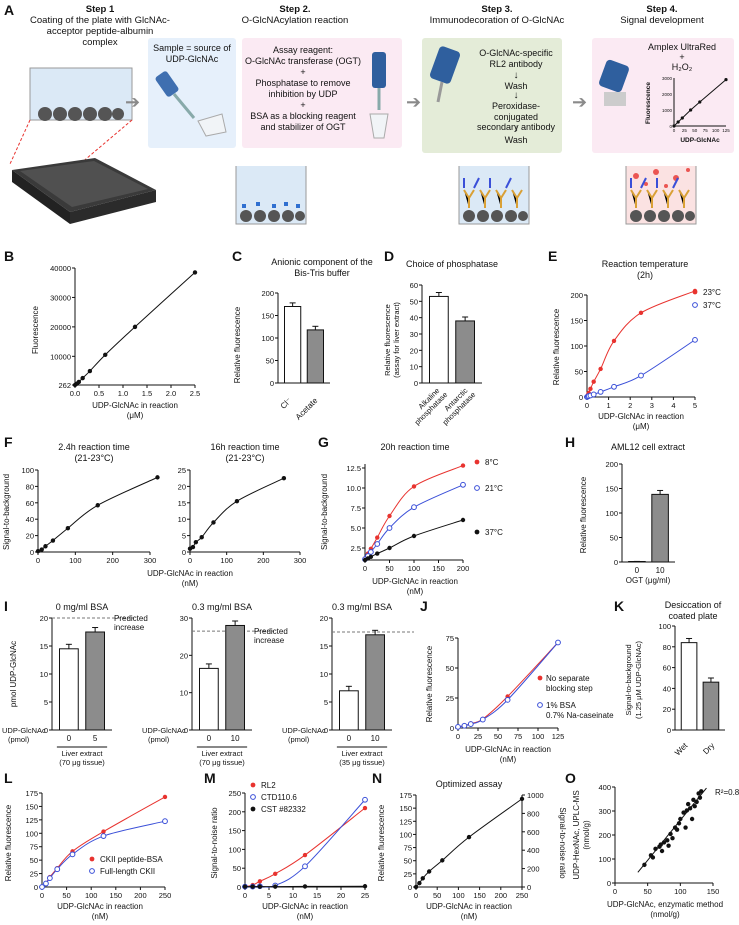 The height and width of the screenshot is (925, 739). What do you see at coordinates (322, 262) in the screenshot?
I see `c-title-1: Anionic component of the` at bounding box center [322, 262].